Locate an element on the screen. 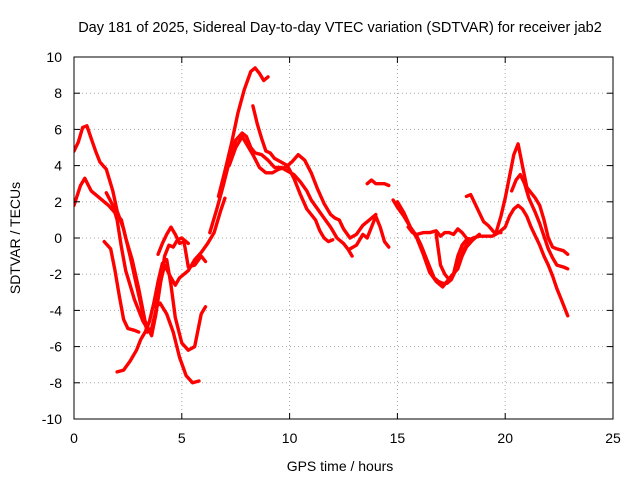 This screenshot has height=480, width=640. y-tick-label: -10 is located at coordinates (52, 419).